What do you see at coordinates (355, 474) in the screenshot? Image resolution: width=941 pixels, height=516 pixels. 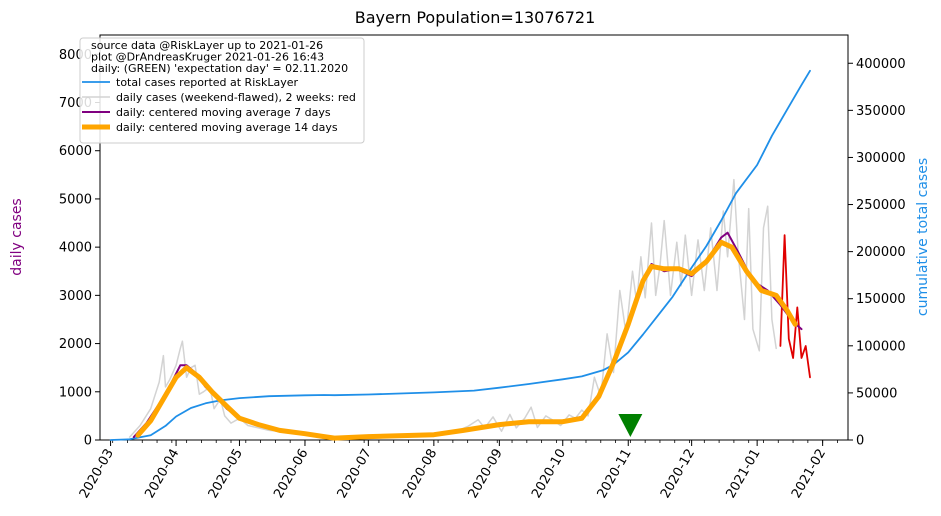 I see `x-tick-label: 2020-07` at bounding box center [355, 474].